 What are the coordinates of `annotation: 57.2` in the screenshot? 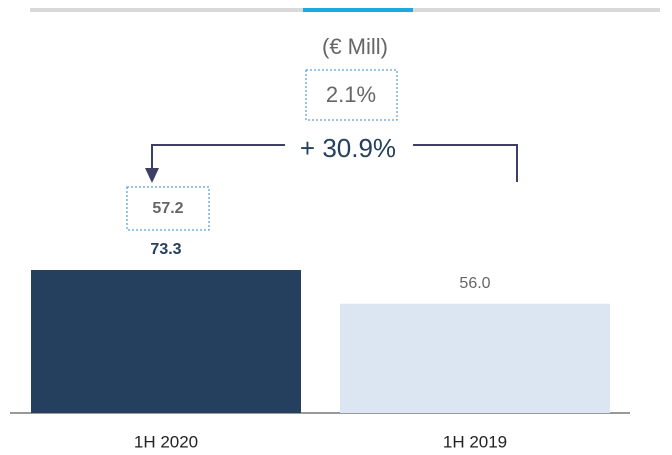 It's located at (167, 208).